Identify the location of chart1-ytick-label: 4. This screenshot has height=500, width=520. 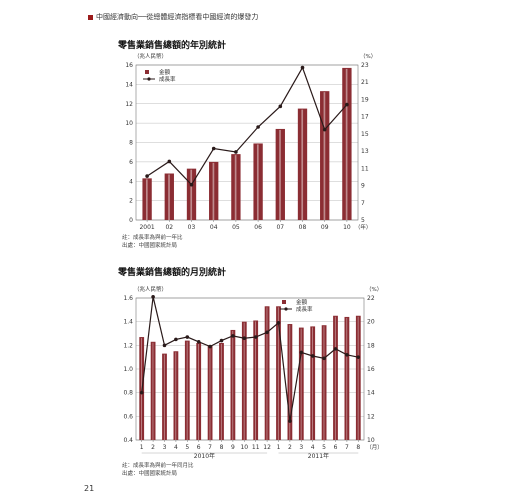
(131, 181).